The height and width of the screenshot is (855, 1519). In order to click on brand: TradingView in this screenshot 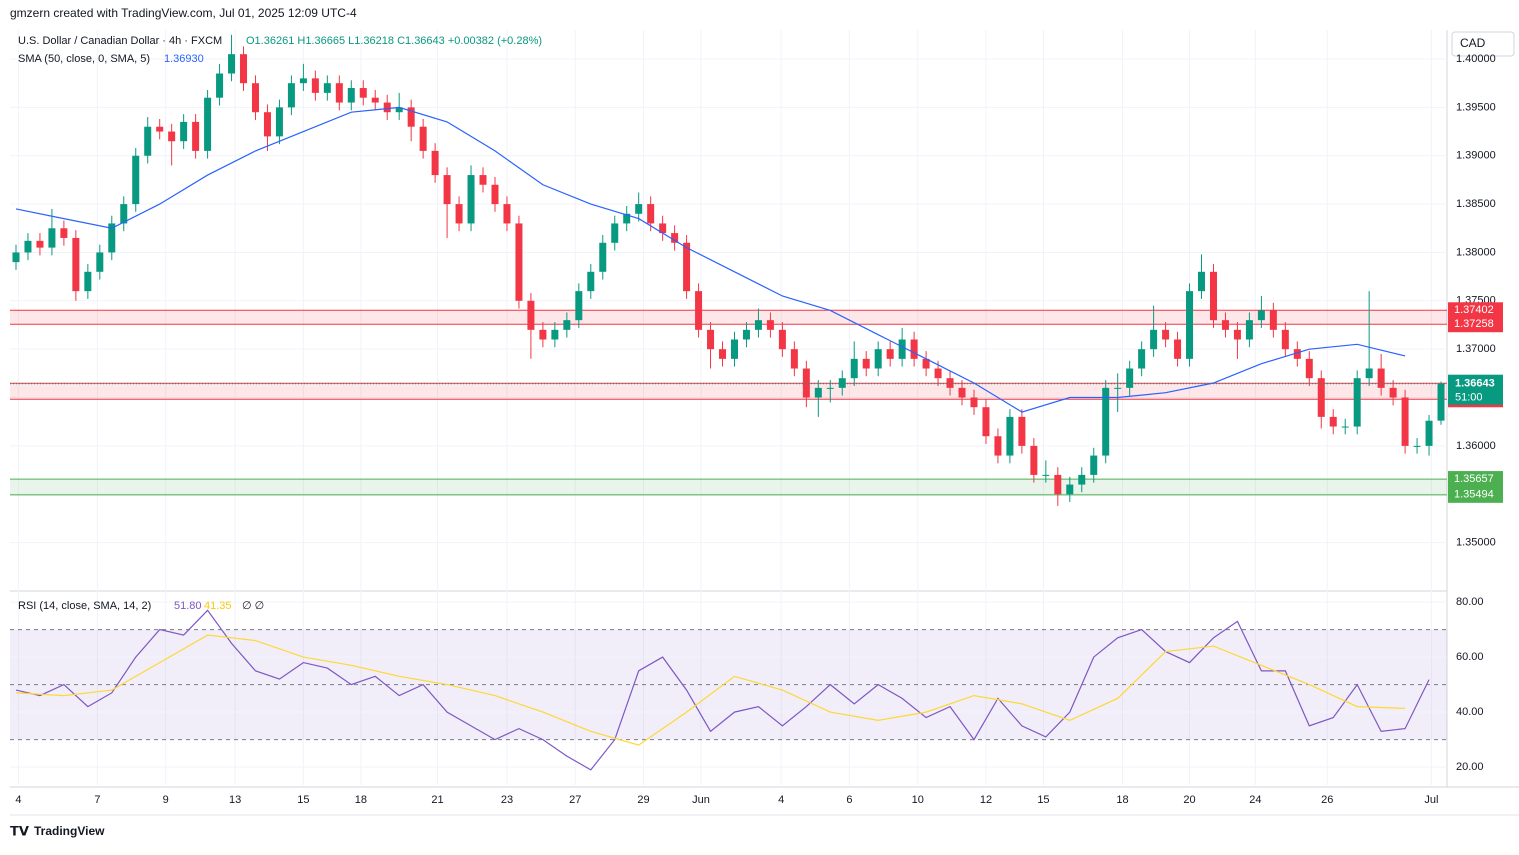, I will do `click(69, 831)`.